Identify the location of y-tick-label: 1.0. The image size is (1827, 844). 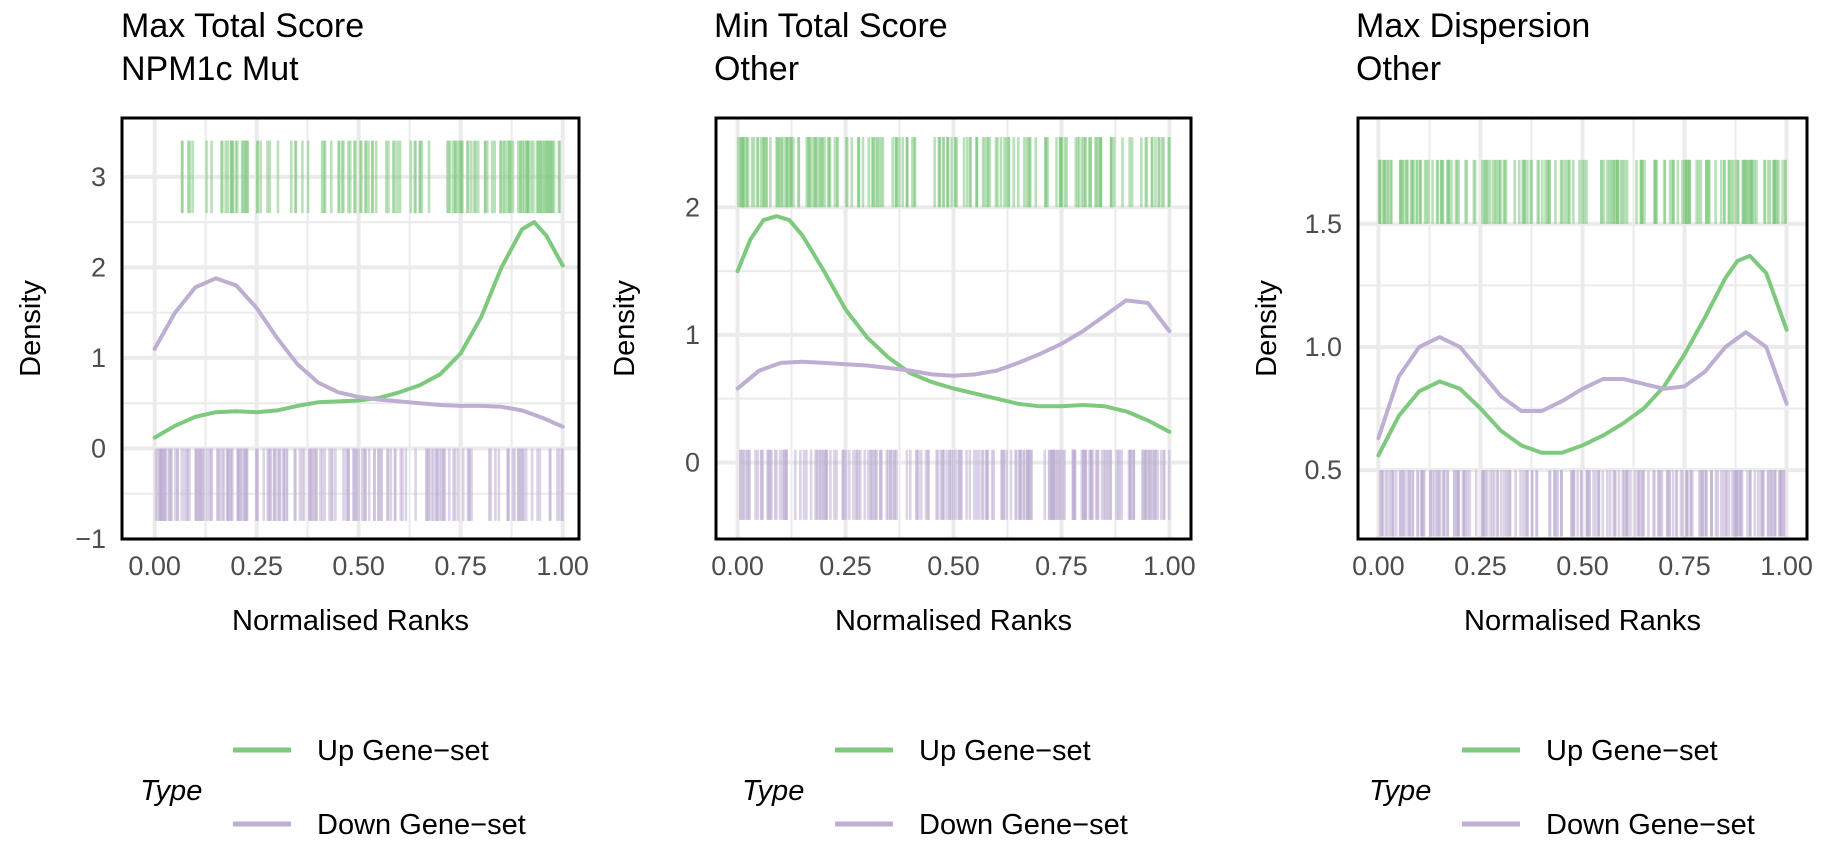
(1323, 347).